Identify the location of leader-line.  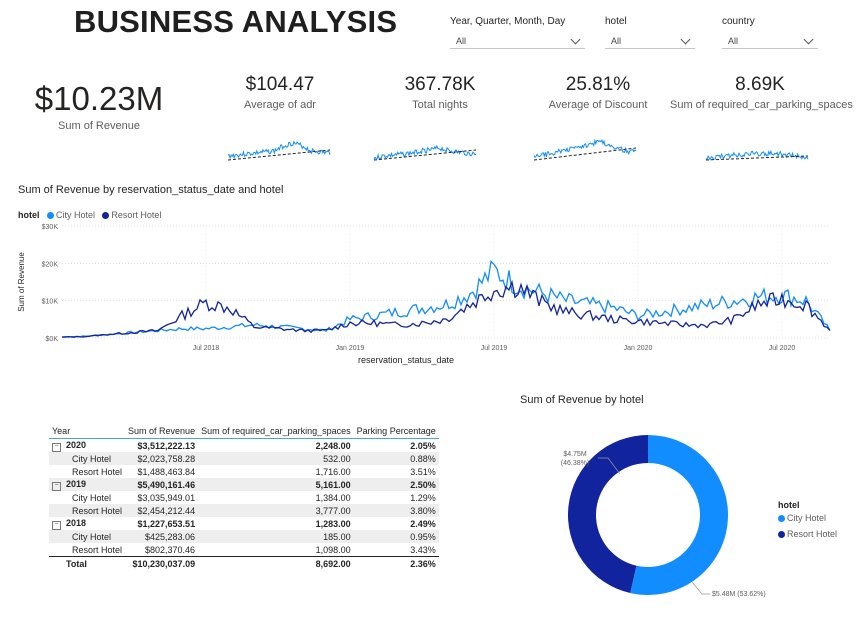
(609, 466).